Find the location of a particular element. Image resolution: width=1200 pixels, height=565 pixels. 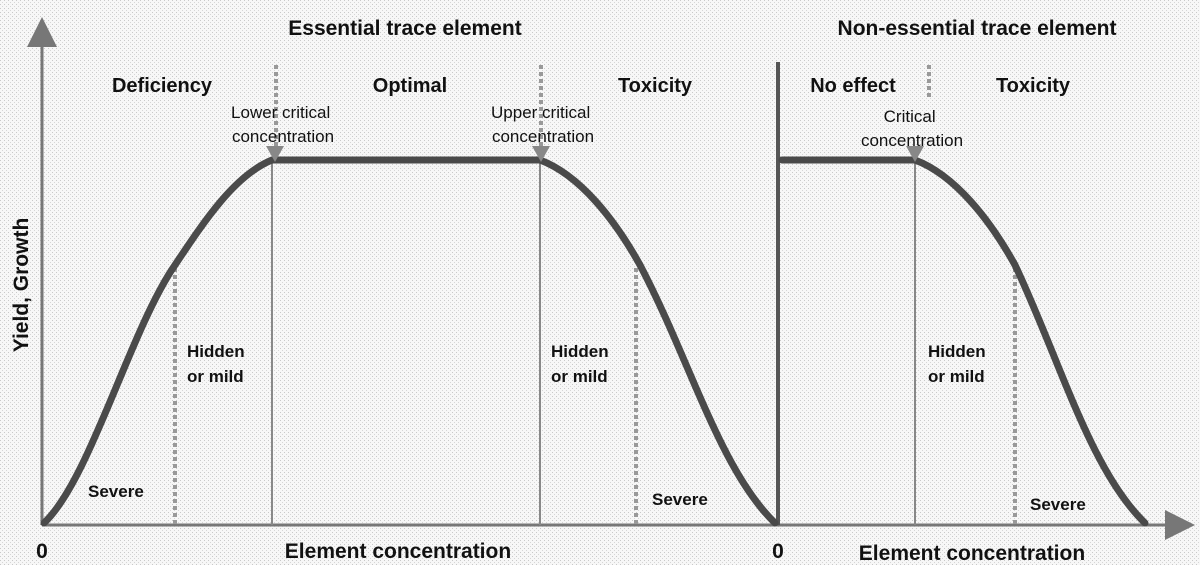

critical-label: Upper critical concentration is located at coordinates (543, 124).